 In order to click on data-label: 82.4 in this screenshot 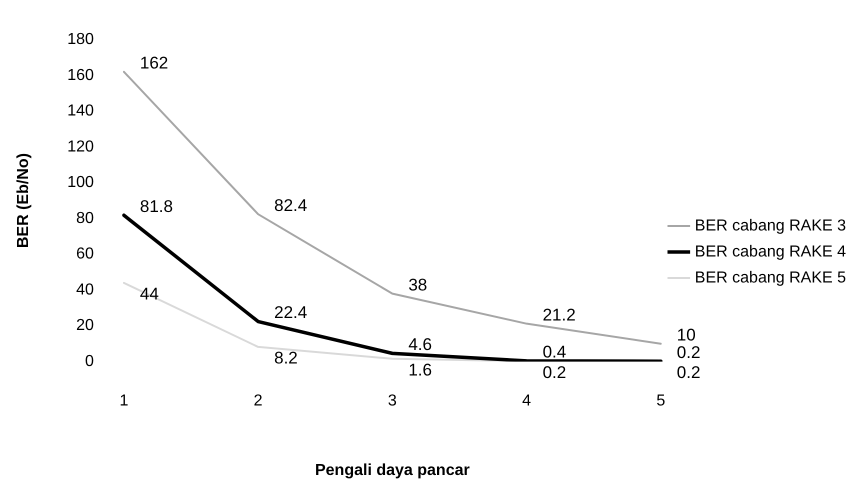, I will do `click(291, 205)`.